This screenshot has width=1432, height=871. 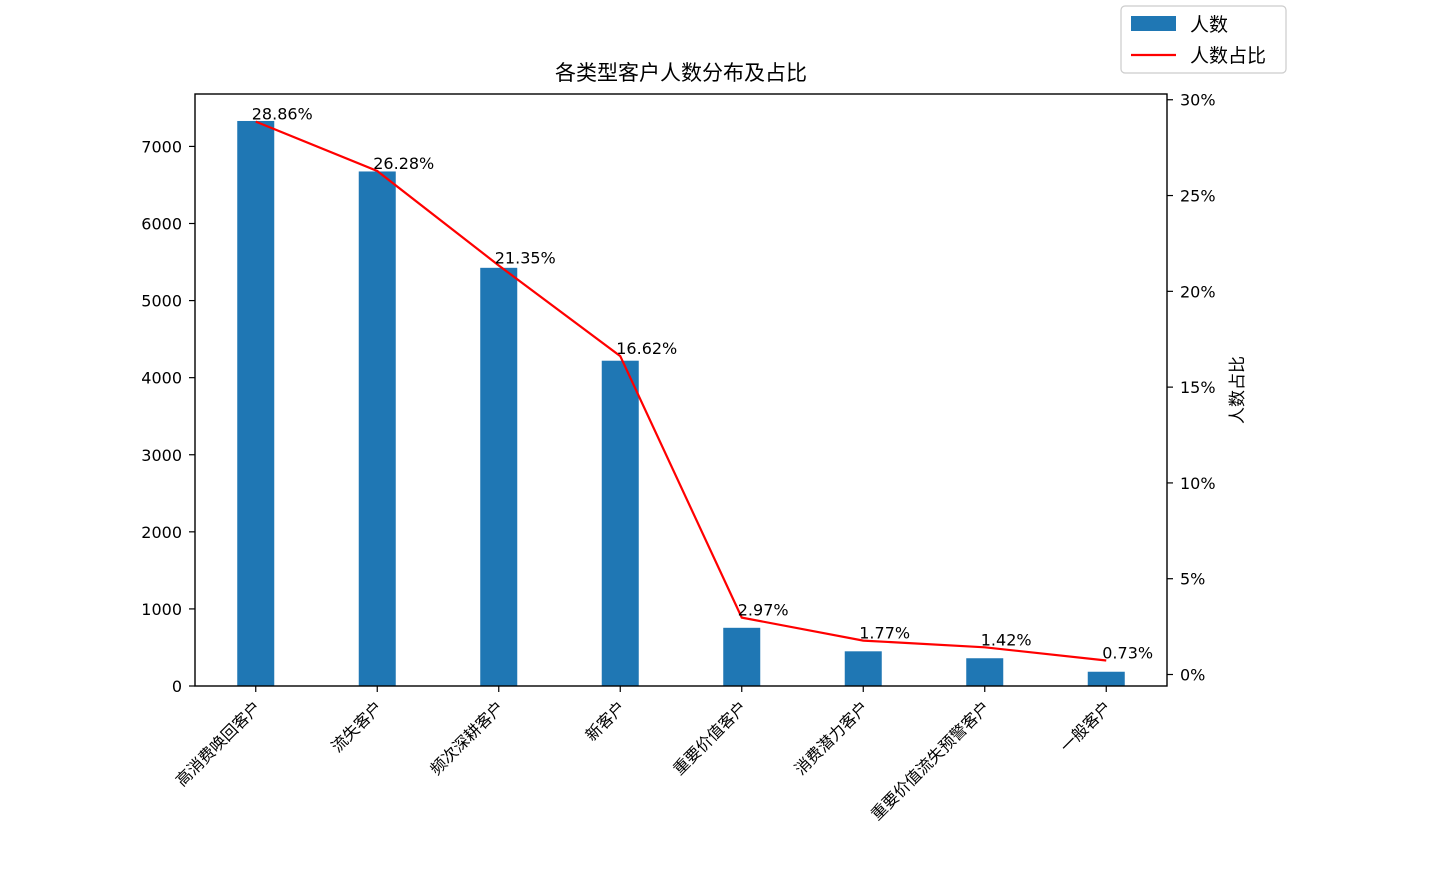 What do you see at coordinates (605, 720) in the screenshot?
I see `x-tick-label: 新客户` at bounding box center [605, 720].